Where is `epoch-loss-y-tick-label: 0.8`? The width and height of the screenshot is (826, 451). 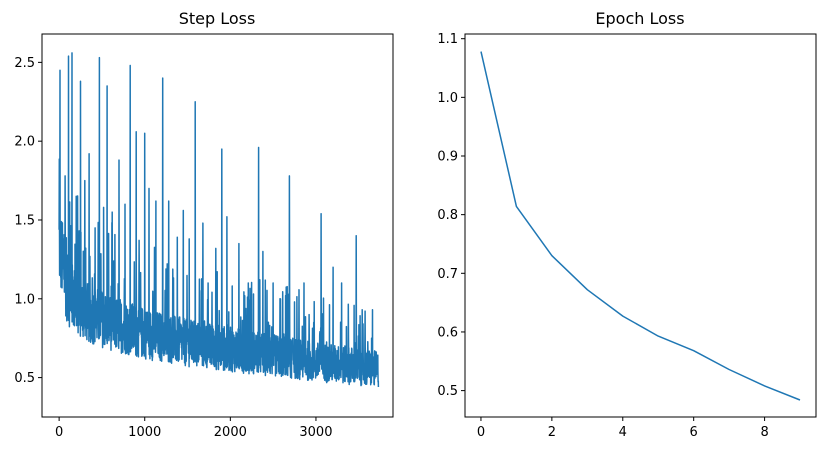
epoch-loss-y-tick-label: 0.8 is located at coordinates (447, 215).